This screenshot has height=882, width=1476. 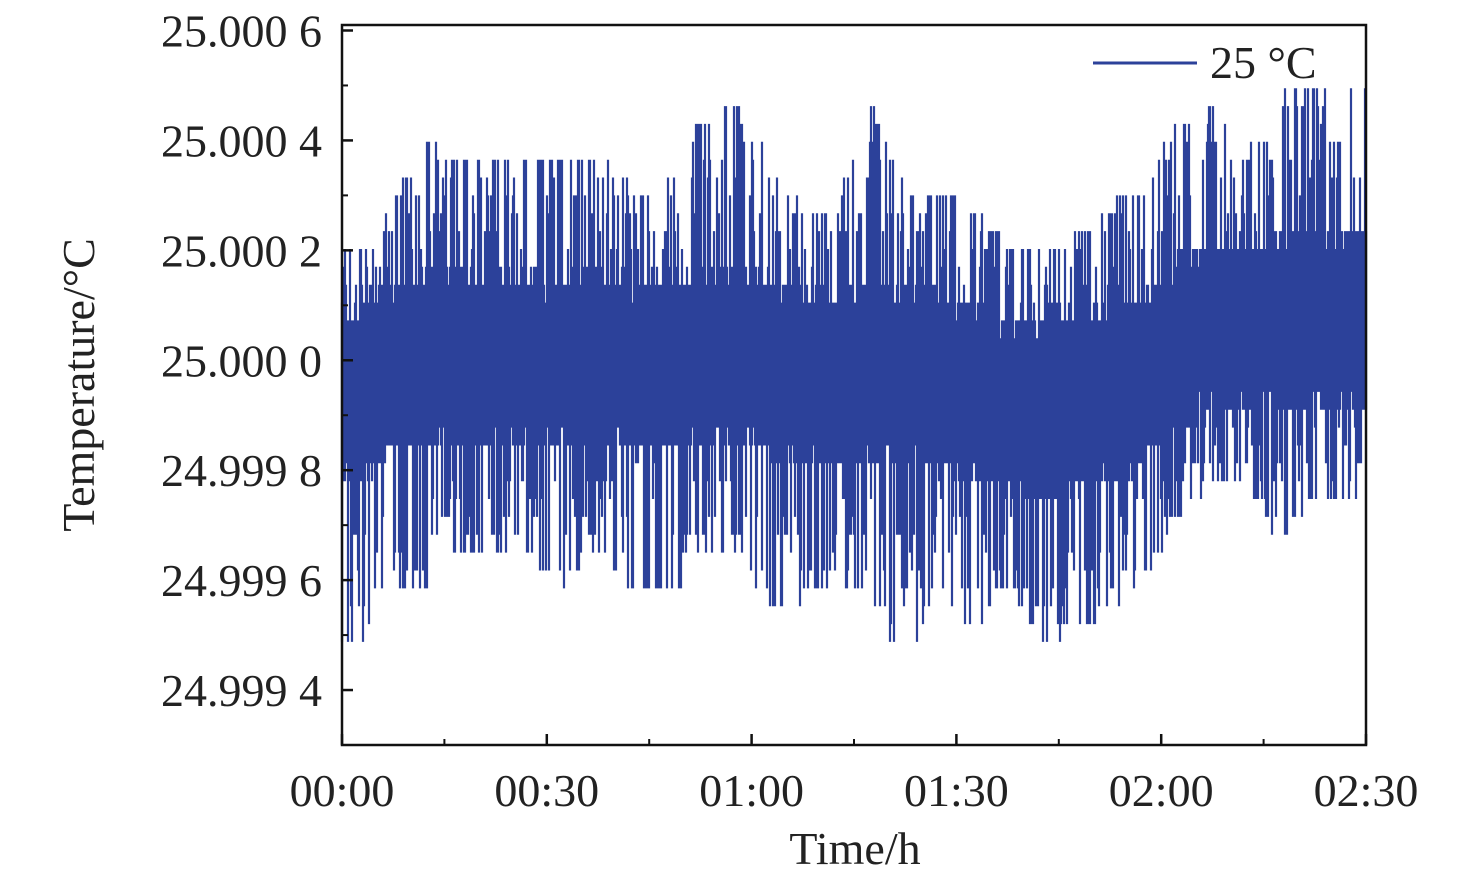 I want to click on x-axis: 00:00 00:30 01:00 01:30 02:00 02:30, so click(x=854, y=775).